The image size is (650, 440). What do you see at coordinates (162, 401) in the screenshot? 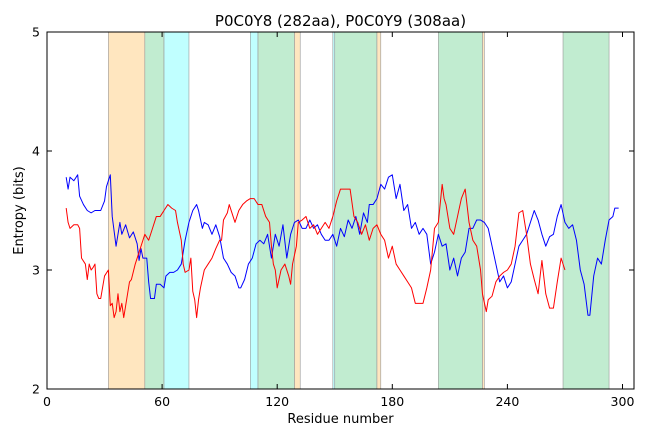
I see `x-tick-label: 60` at bounding box center [162, 401].